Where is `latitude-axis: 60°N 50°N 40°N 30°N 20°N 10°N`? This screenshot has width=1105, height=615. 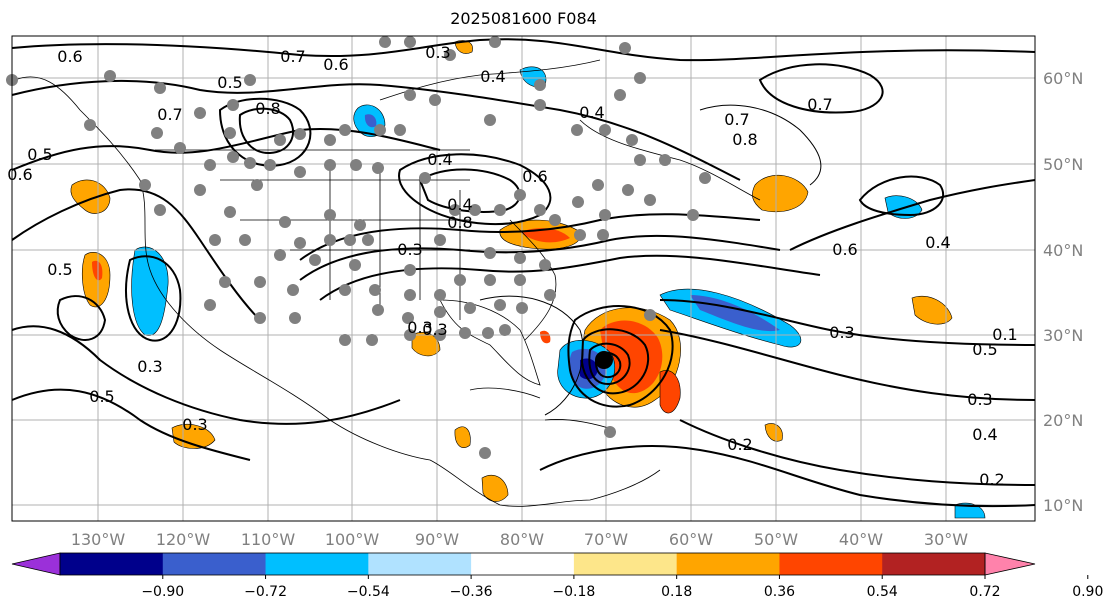
latitude-axis: 60°N 50°N 40°N 30°N 20°N 10°N is located at coordinates (1063, 292).